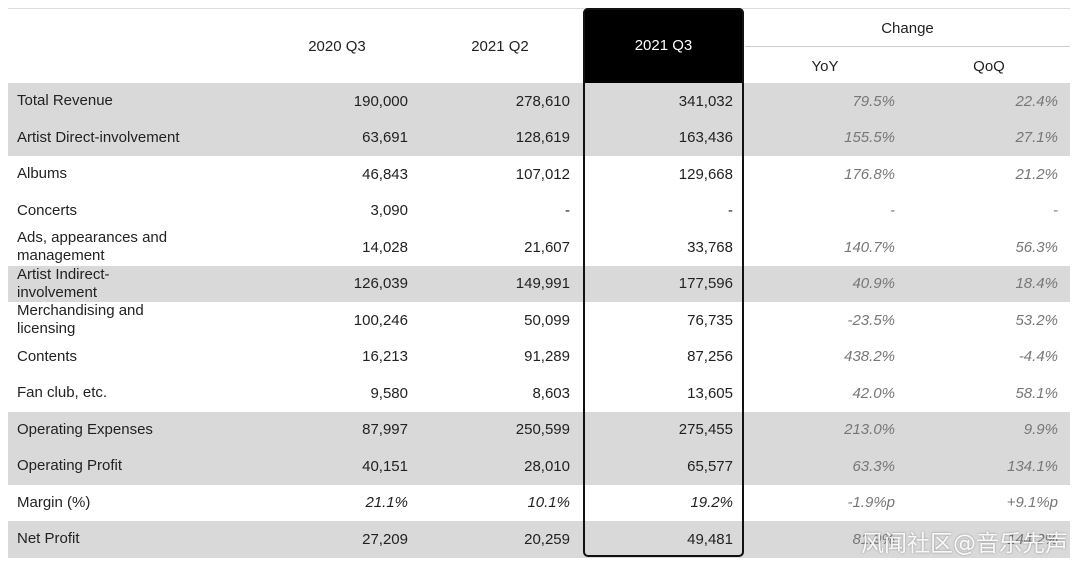  What do you see at coordinates (705, 174) in the screenshot?
I see `table-cell: 129,668` at bounding box center [705, 174].